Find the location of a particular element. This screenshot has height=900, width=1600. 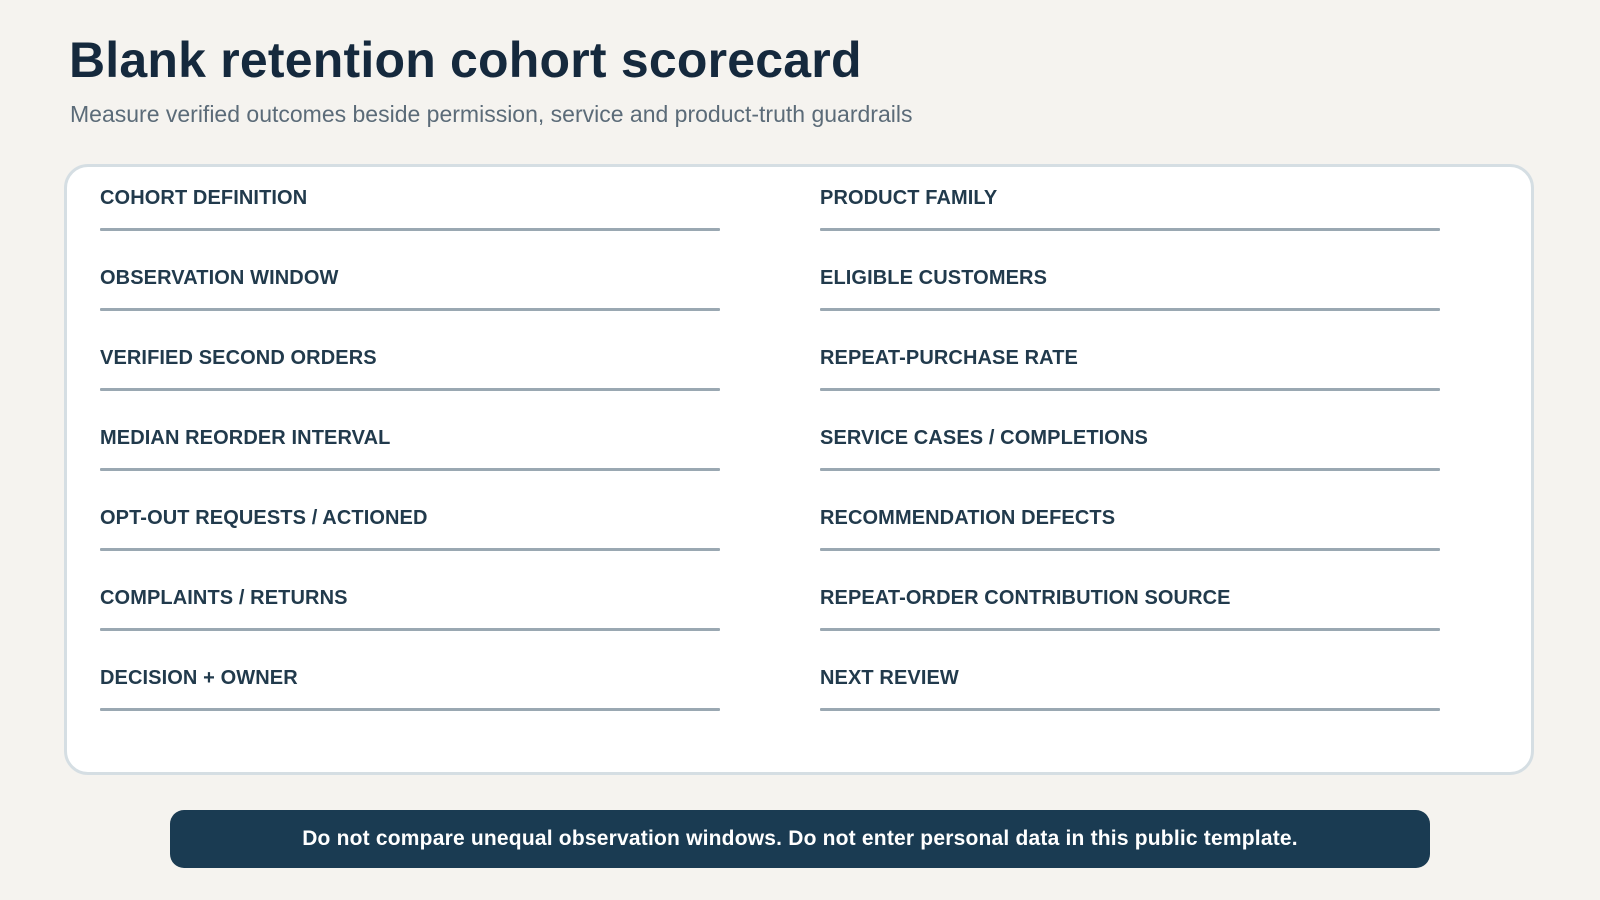

field-service-cases-completions: SERVICE CASES / COMPLETIONS is located at coordinates (1130, 447).